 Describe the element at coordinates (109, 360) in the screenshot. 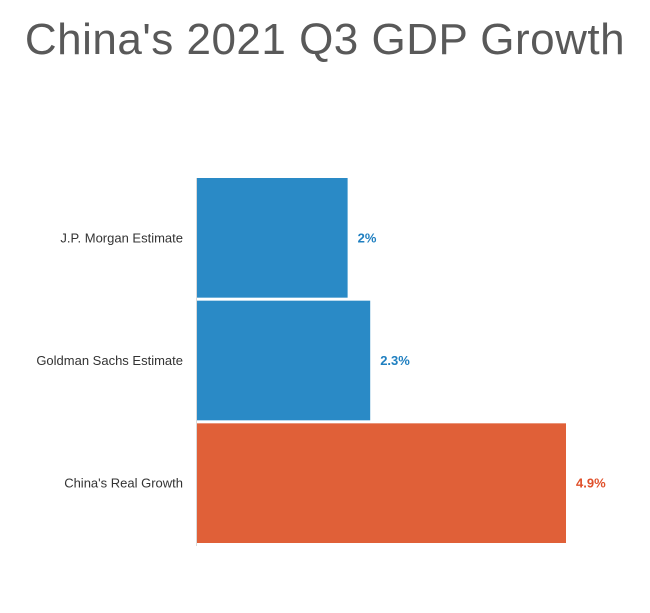

I see `category-label-2: Goldman Sachs Estimate` at that location.